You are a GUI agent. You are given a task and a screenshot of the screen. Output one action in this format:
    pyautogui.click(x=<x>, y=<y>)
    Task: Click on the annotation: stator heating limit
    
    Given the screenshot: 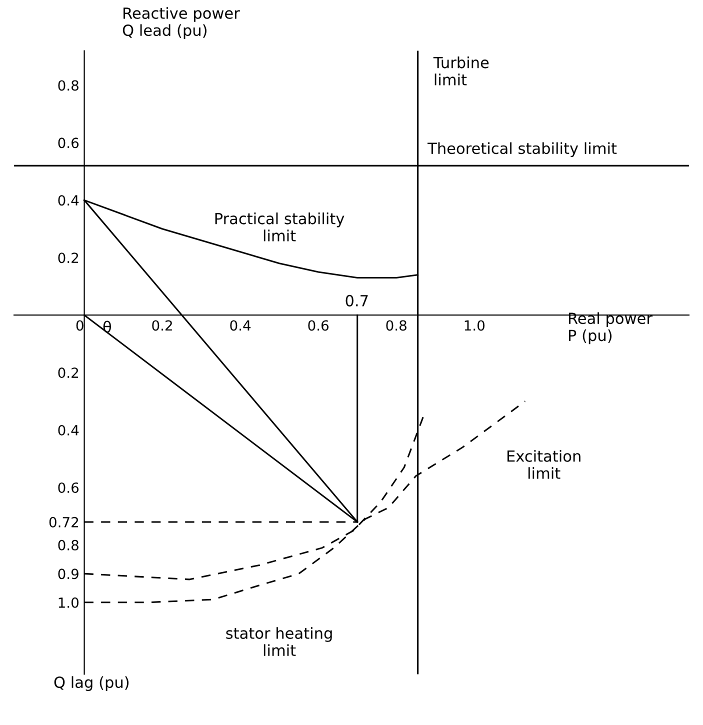 What is the action you would take?
    pyautogui.click(x=279, y=641)
    